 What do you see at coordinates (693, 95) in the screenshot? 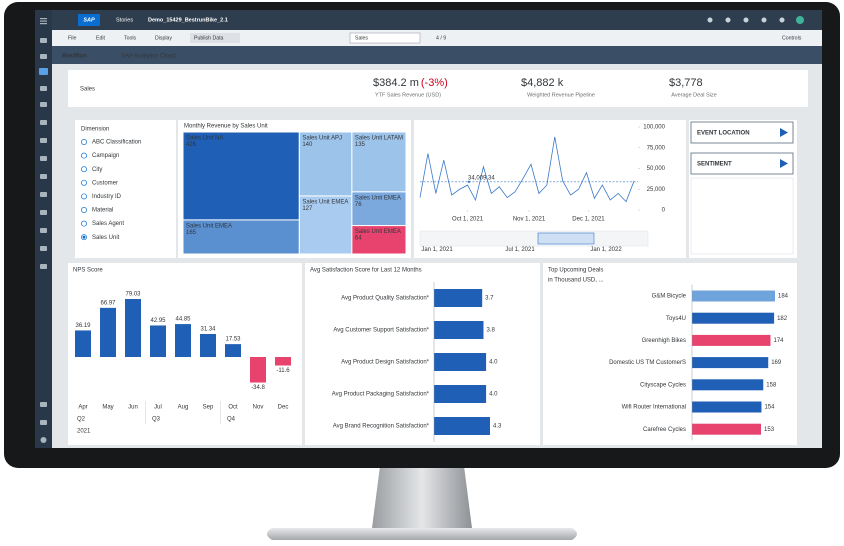
I see `kpi-label: Average Deal Size` at bounding box center [693, 95].